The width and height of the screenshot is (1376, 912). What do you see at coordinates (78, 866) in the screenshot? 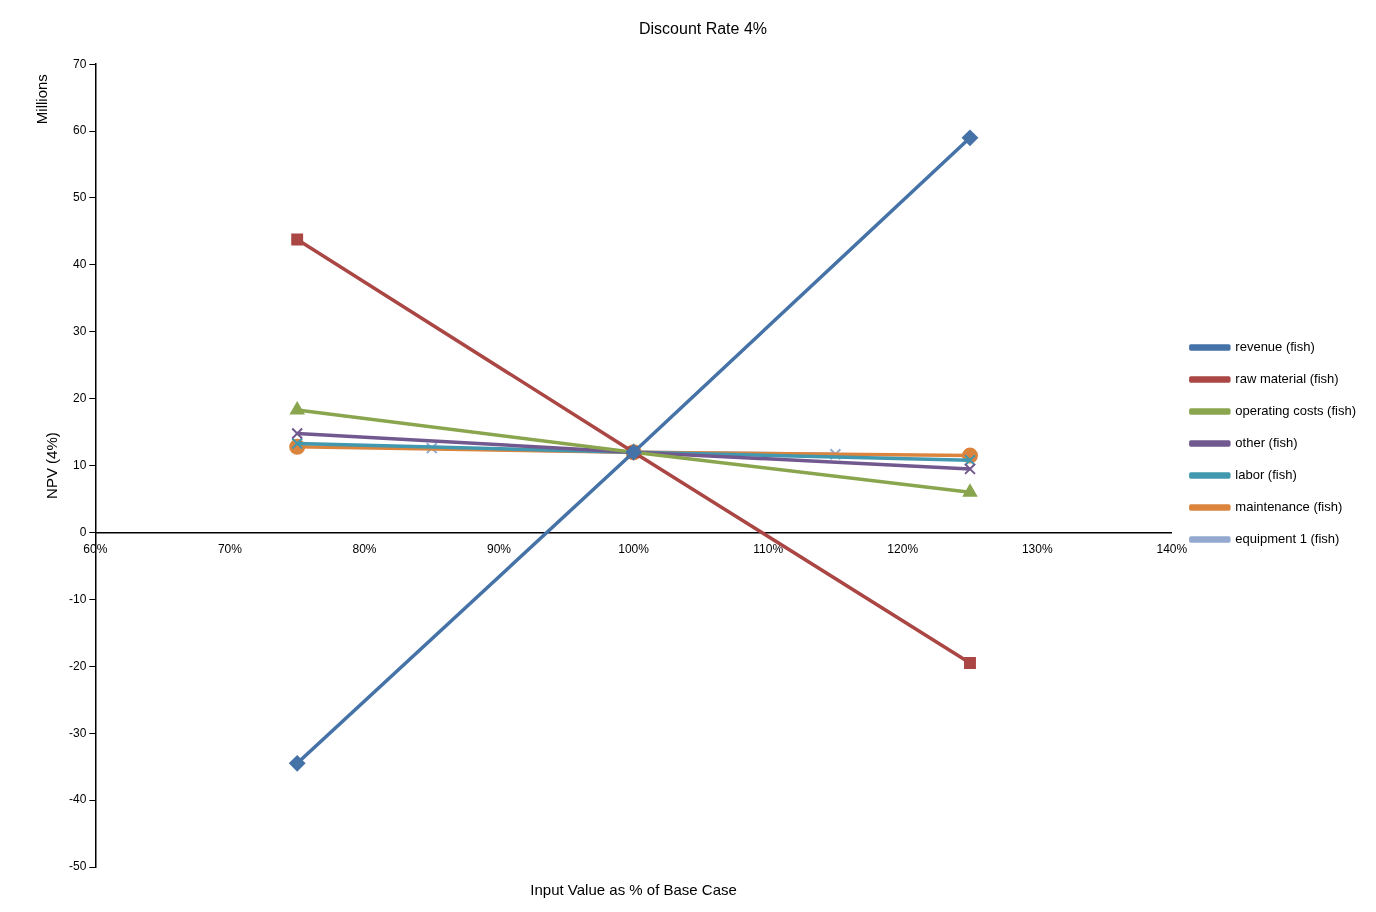
I see `y-tick-label: -50` at bounding box center [78, 866].